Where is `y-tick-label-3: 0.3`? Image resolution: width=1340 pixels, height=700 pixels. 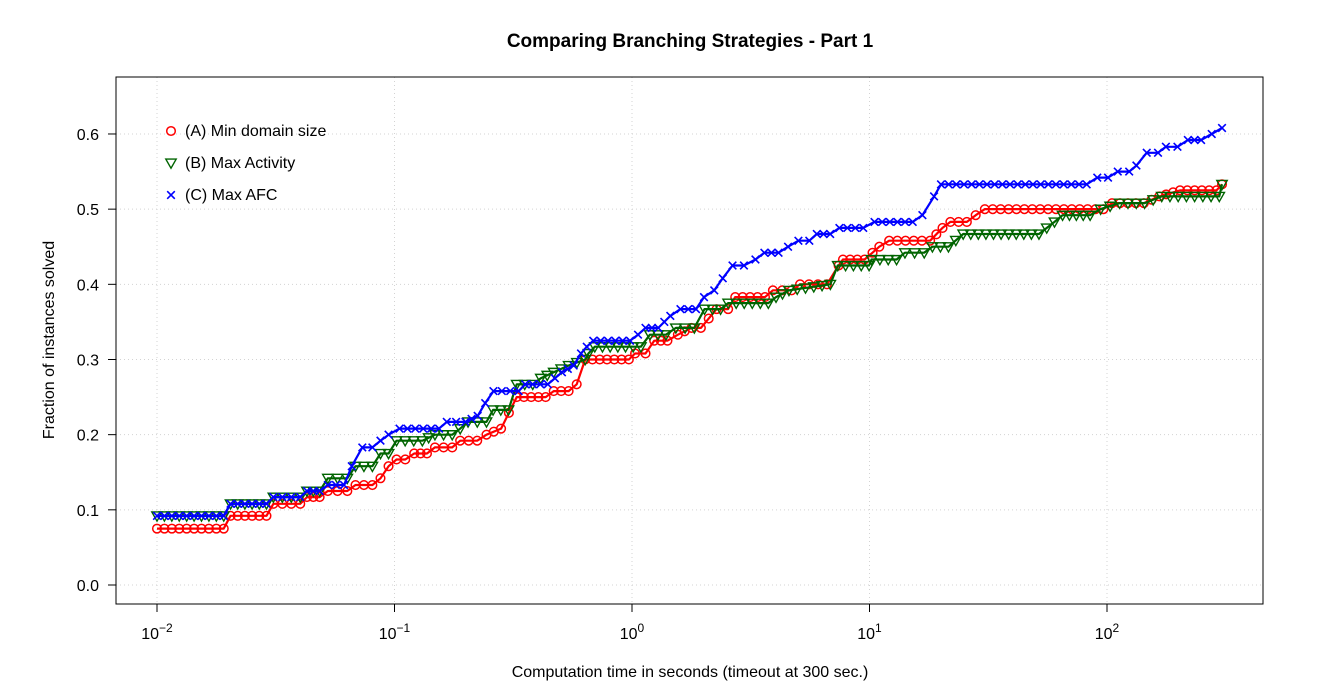 y-tick-label-3: 0.3 is located at coordinates (88, 360).